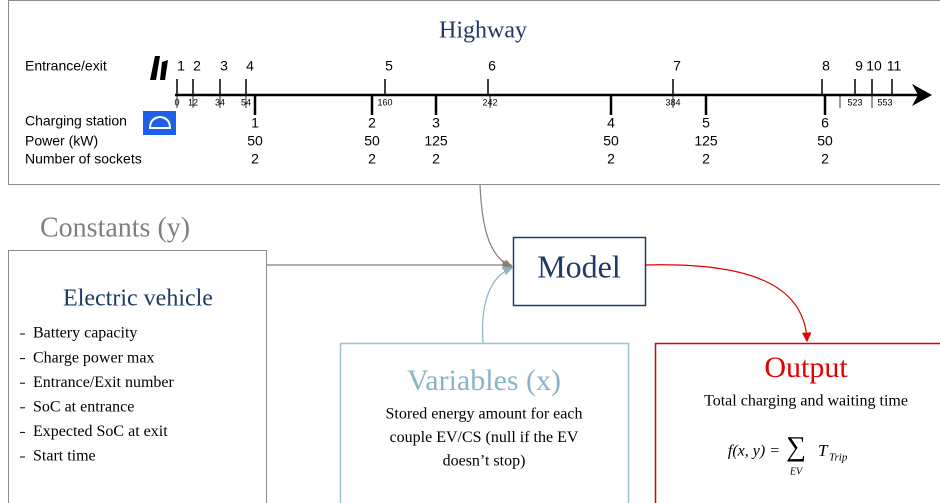  What do you see at coordinates (220, 102) in the screenshot?
I see `km-label: 34` at bounding box center [220, 102].